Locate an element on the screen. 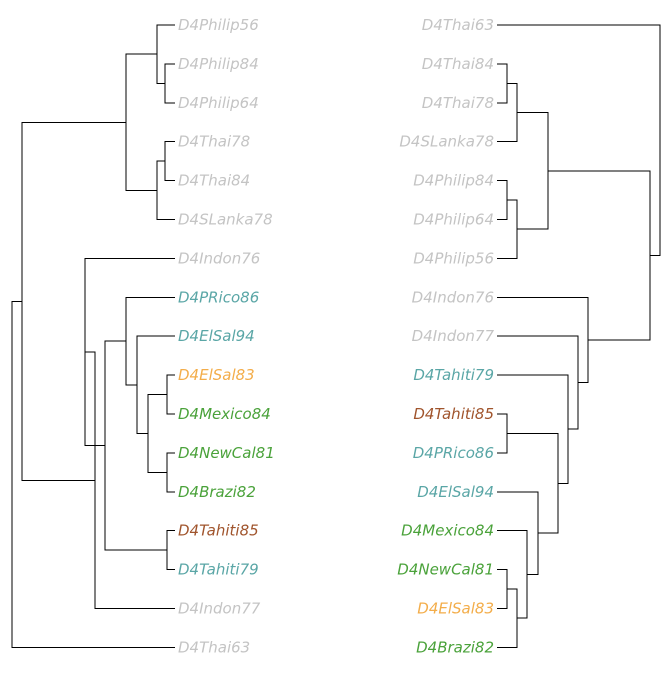 Image resolution: width=672 pixels, height=677 pixels. left-leaf-label: D4ElSal94 is located at coordinates (216, 336).